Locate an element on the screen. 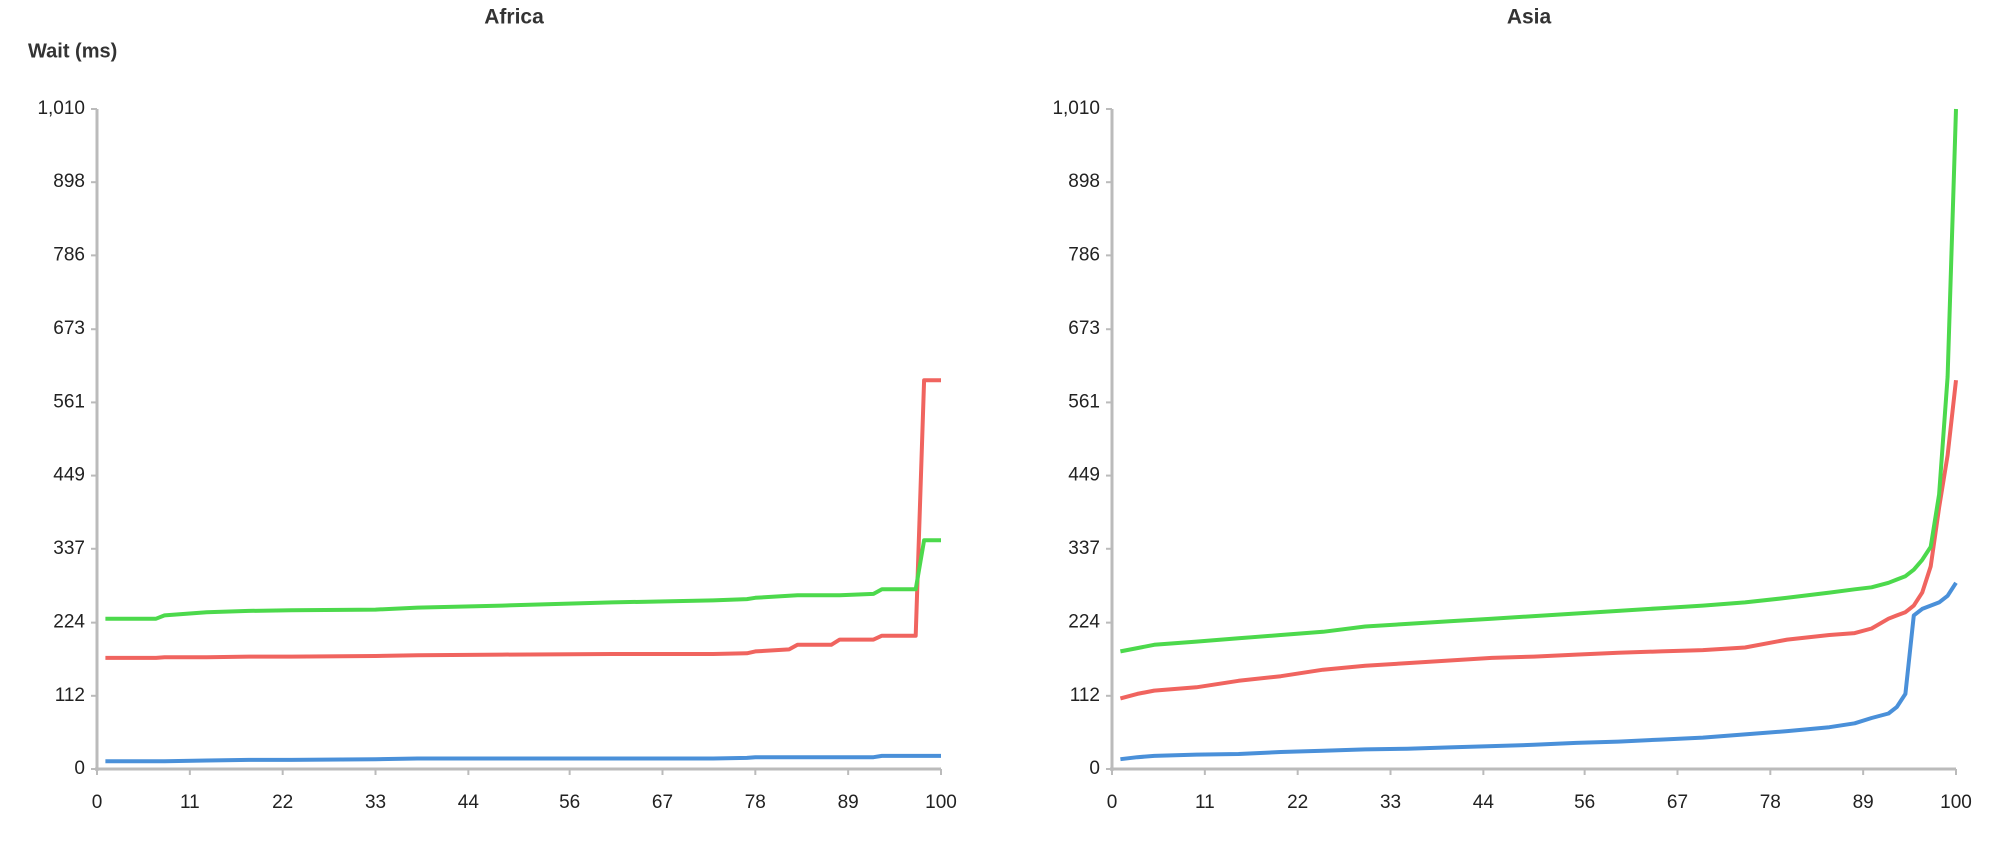  chart-title: Asia is located at coordinates (1529, 17).